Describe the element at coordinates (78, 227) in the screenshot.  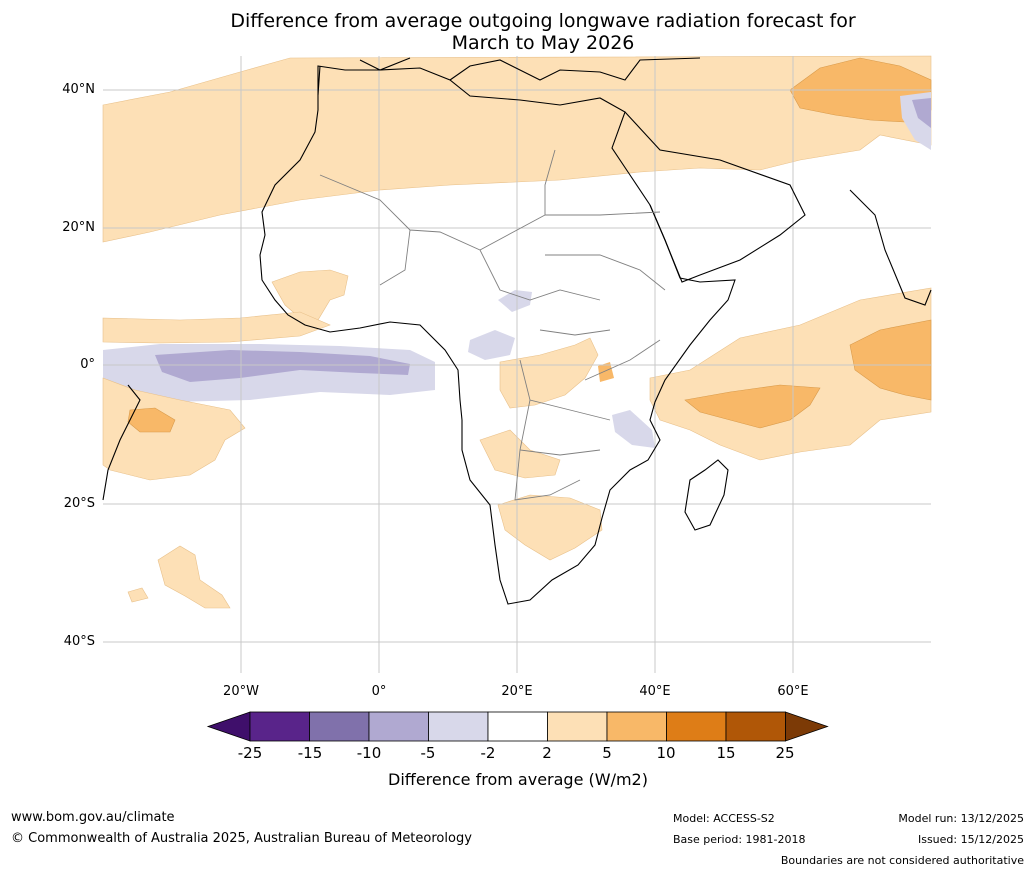
I see `lat-label-20n: 20°N` at that location.